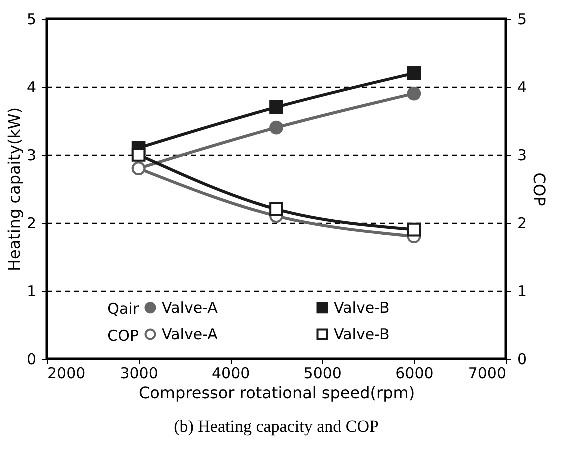  I want to click on y-tick-label: 3, so click(31, 155).